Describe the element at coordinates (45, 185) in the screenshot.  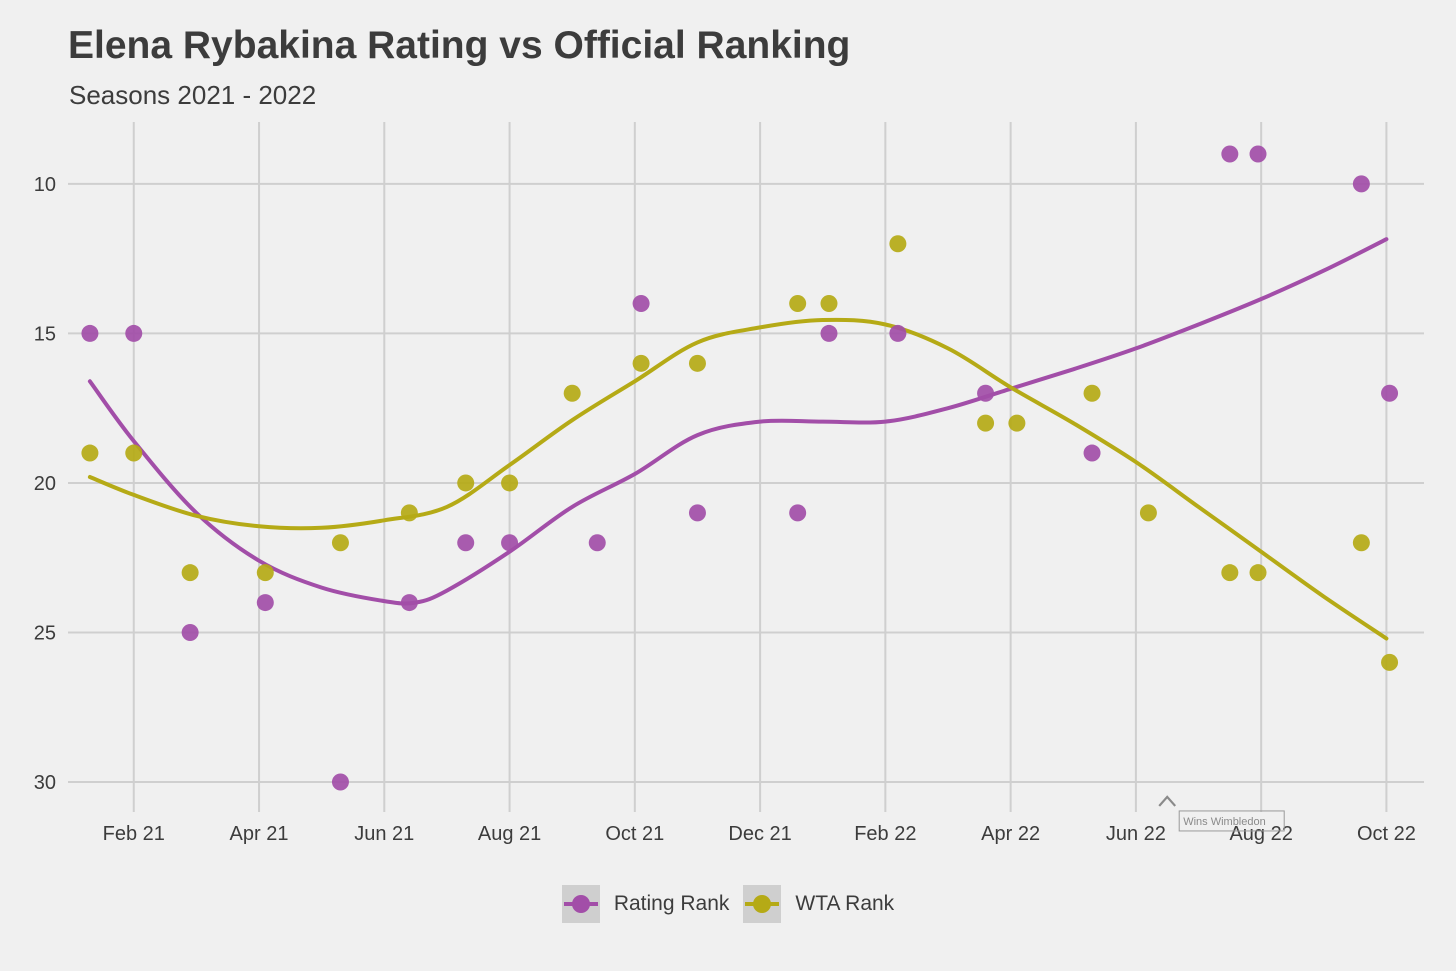
I see `y-tick-label-10: 10` at that location.